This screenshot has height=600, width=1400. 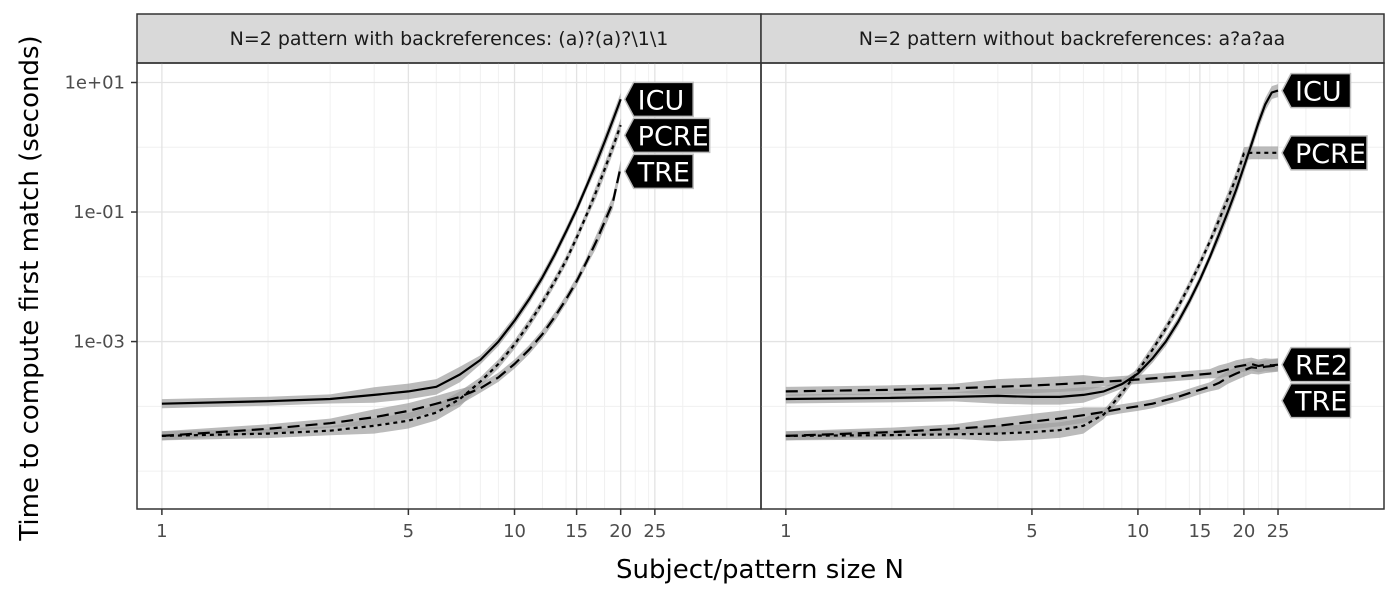 What do you see at coordinates (1321, 366) in the screenshot?
I see `end-label-text: RE2` at bounding box center [1321, 366].